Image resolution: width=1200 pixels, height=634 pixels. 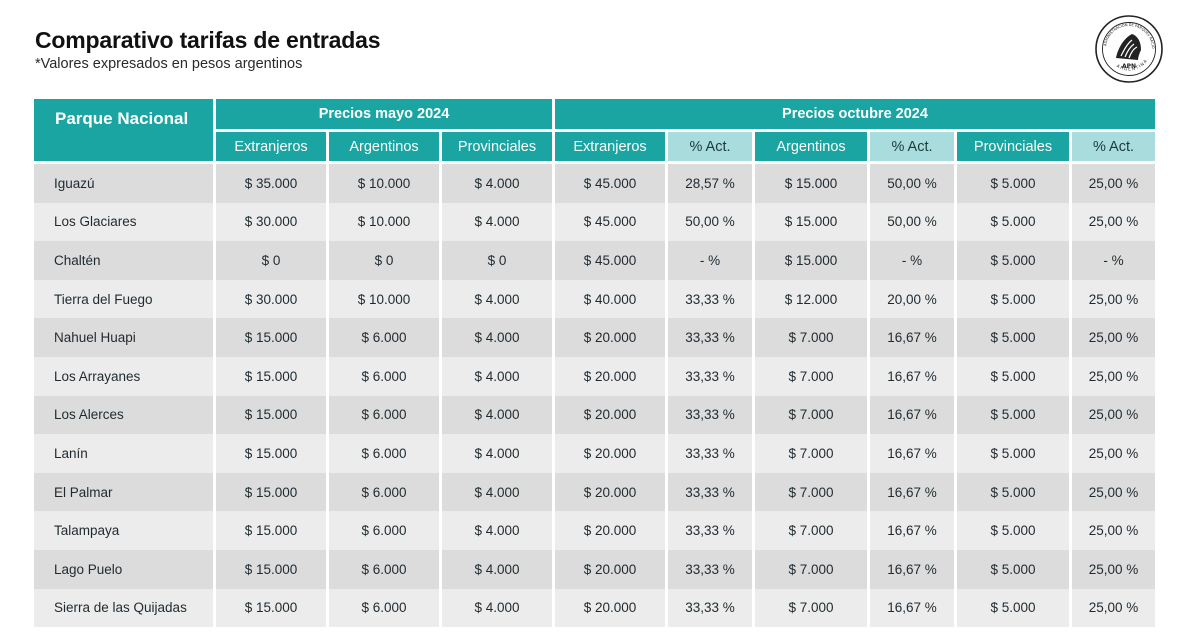 What do you see at coordinates (710, 183) in the screenshot?
I see `table-cell: 28,57 %` at bounding box center [710, 183].